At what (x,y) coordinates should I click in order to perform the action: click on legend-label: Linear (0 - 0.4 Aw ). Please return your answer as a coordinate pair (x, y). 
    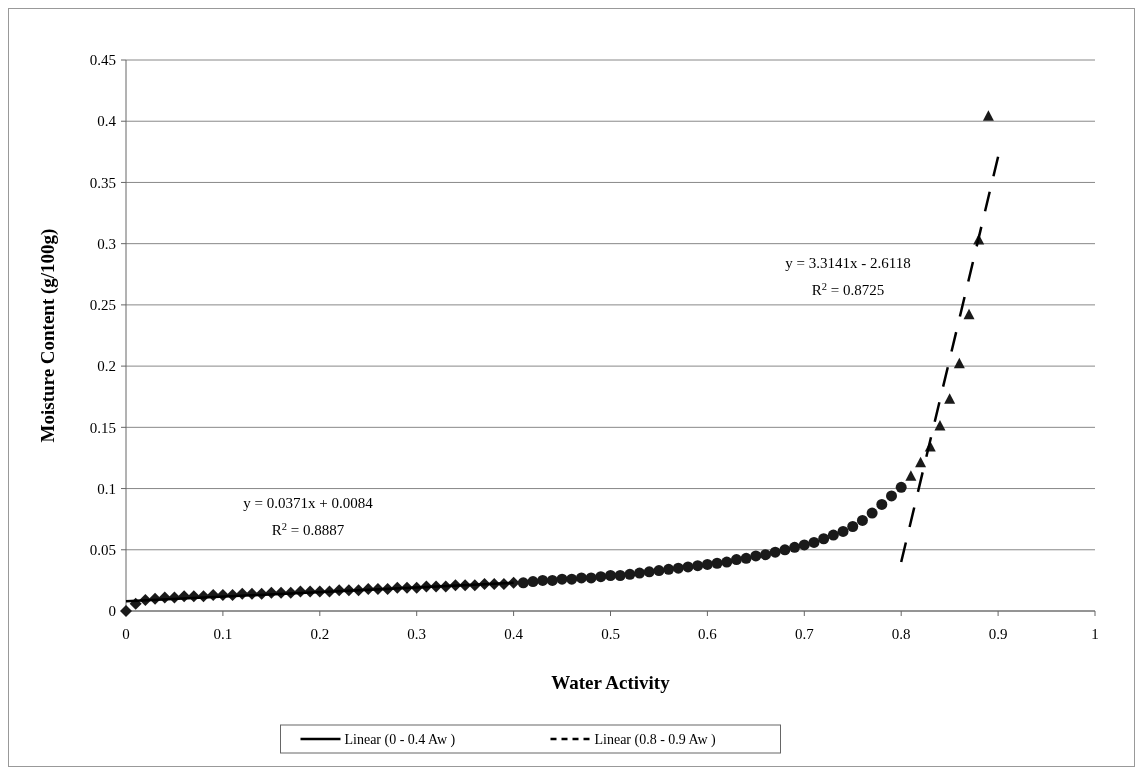
    Looking at the image, I should click on (400, 739).